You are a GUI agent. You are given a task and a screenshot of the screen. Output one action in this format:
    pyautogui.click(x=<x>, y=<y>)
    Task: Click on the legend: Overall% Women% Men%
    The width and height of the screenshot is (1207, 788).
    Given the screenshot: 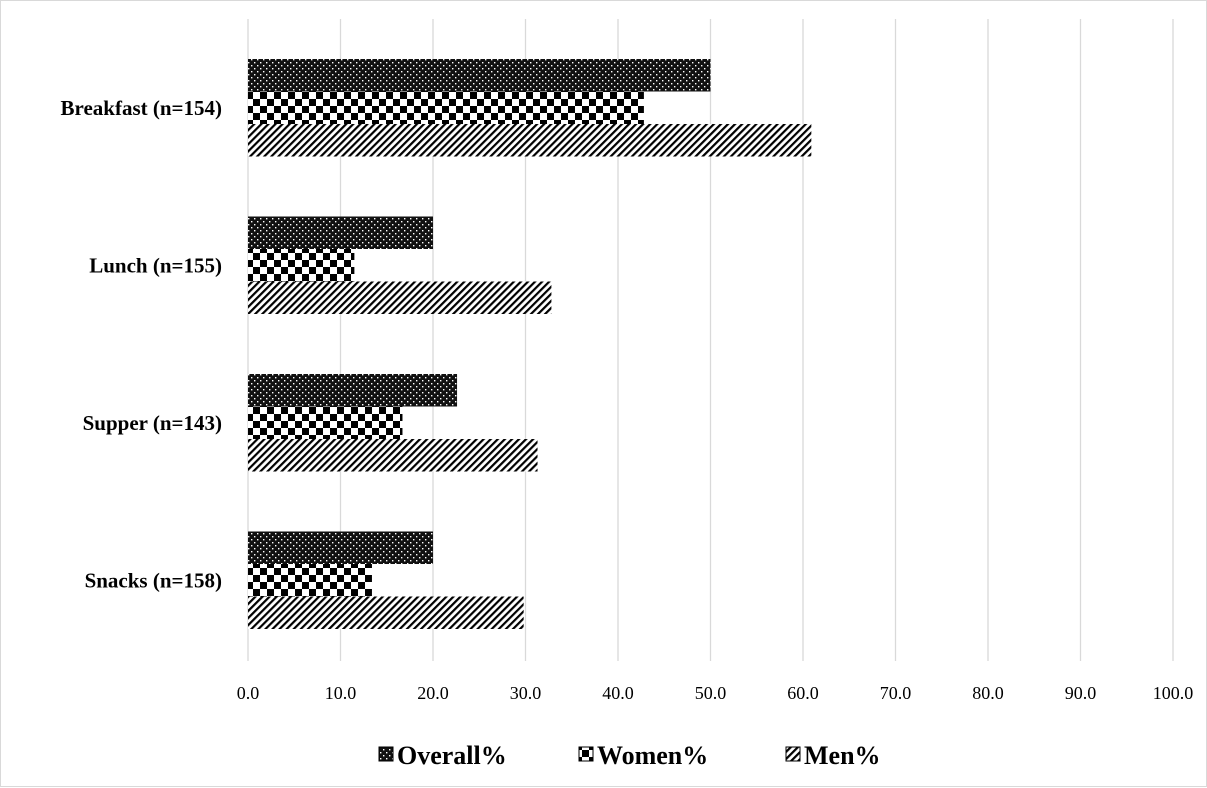 What is the action you would take?
    pyautogui.click(x=629, y=755)
    